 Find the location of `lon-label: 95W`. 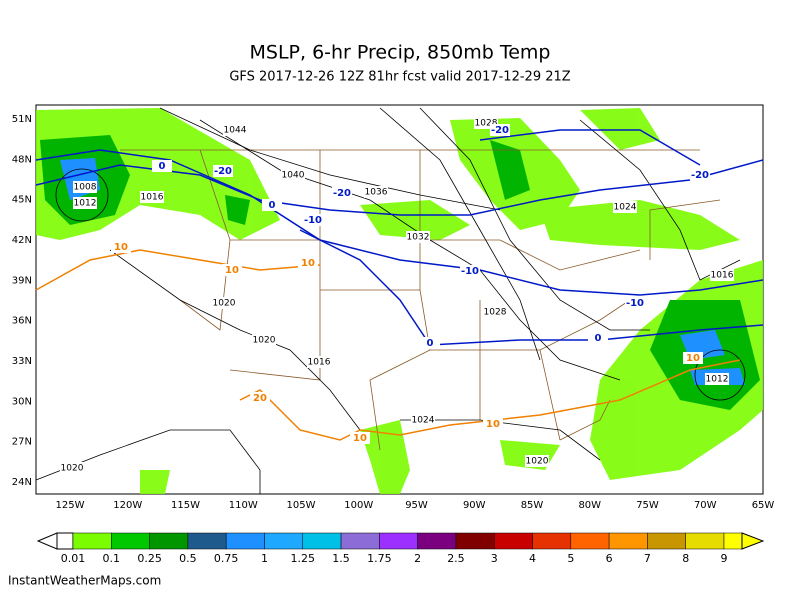

lon-label: 95W is located at coordinates (416, 505).